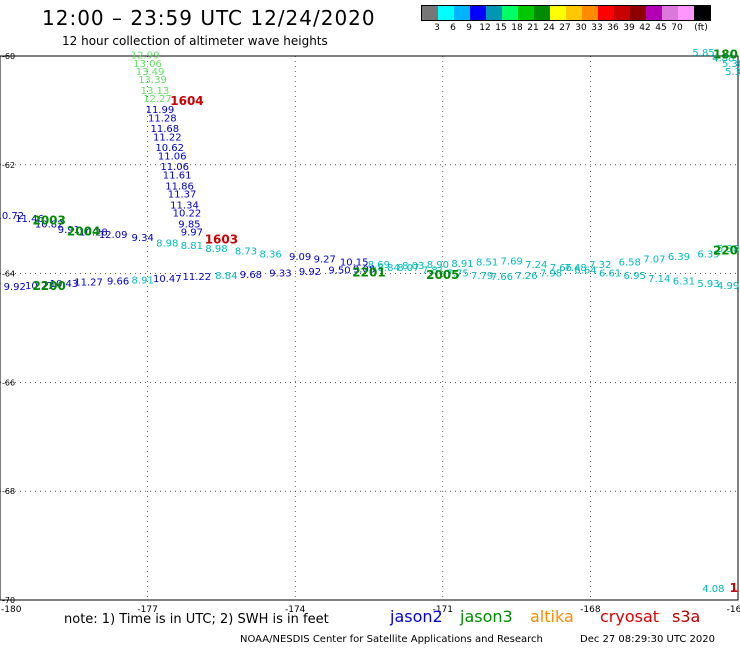 The height and width of the screenshot is (650, 740). I want to click on wave-height-label: 12.27, so click(157, 99).